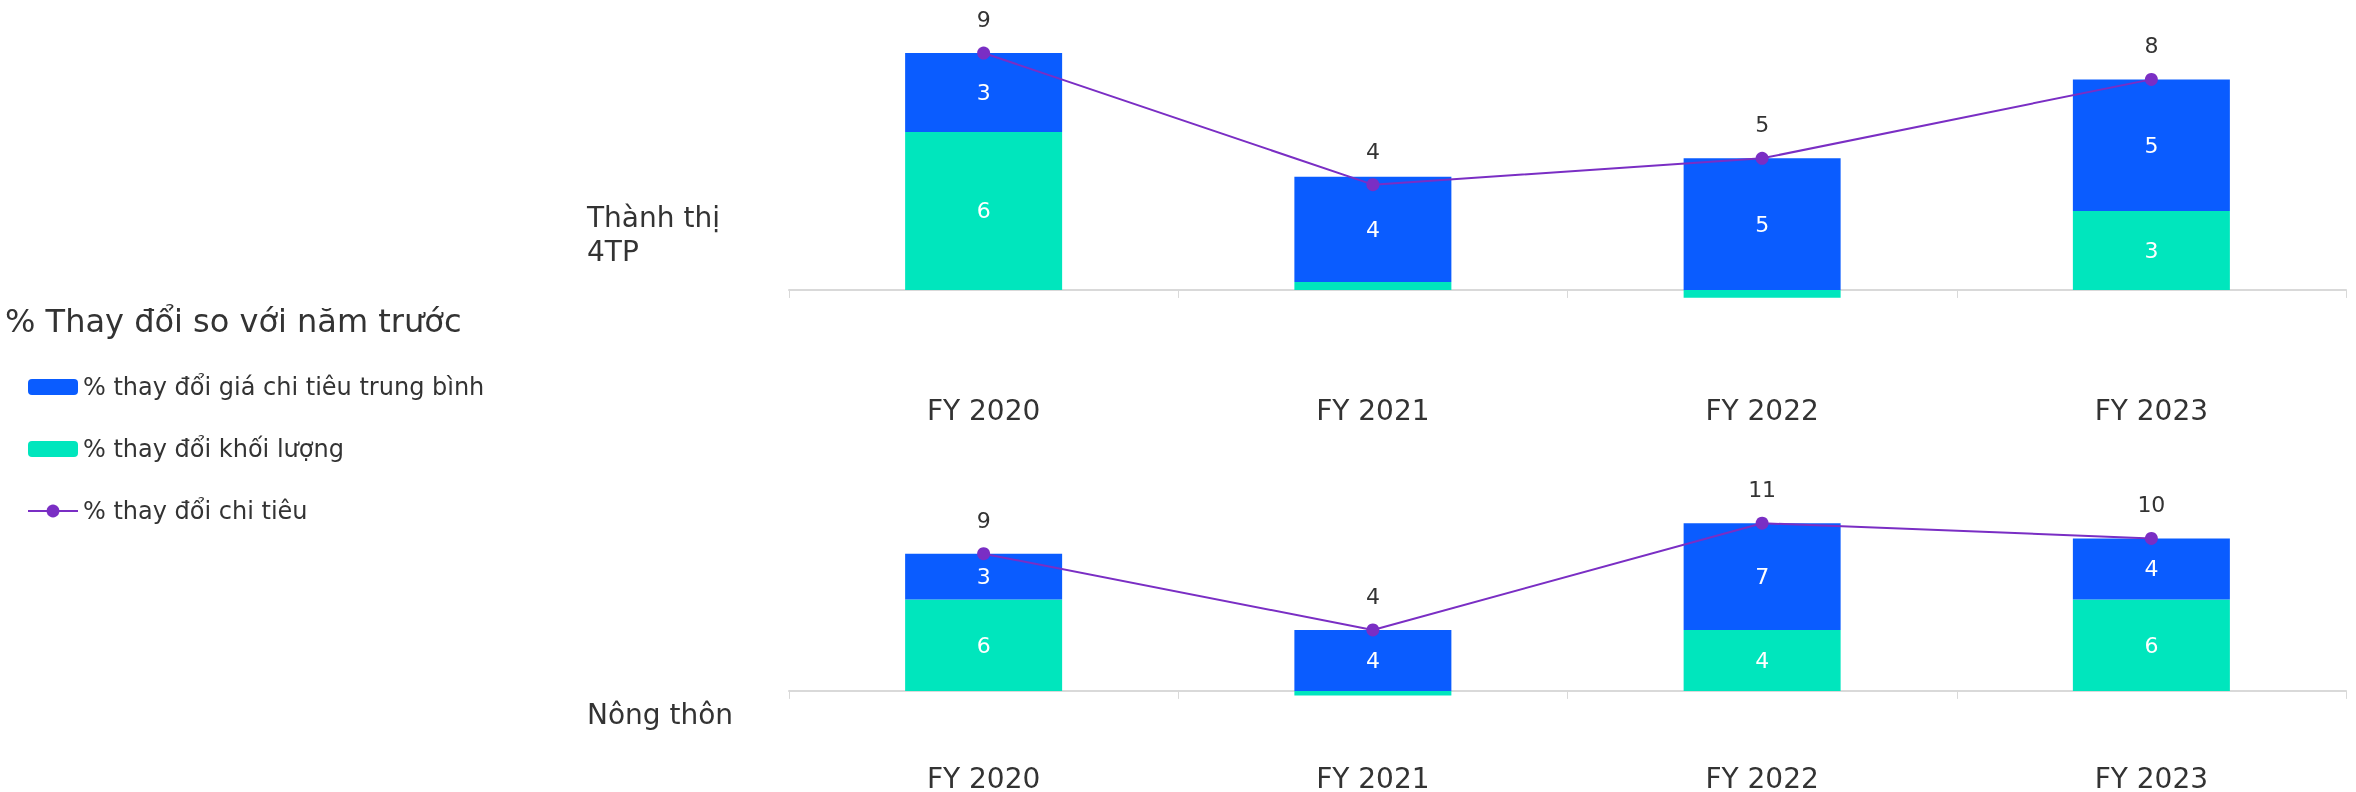 The image size is (2356, 792). I want to click on legend-label: % thay đổi giá chi tiêu trung bình, so click(284, 387).